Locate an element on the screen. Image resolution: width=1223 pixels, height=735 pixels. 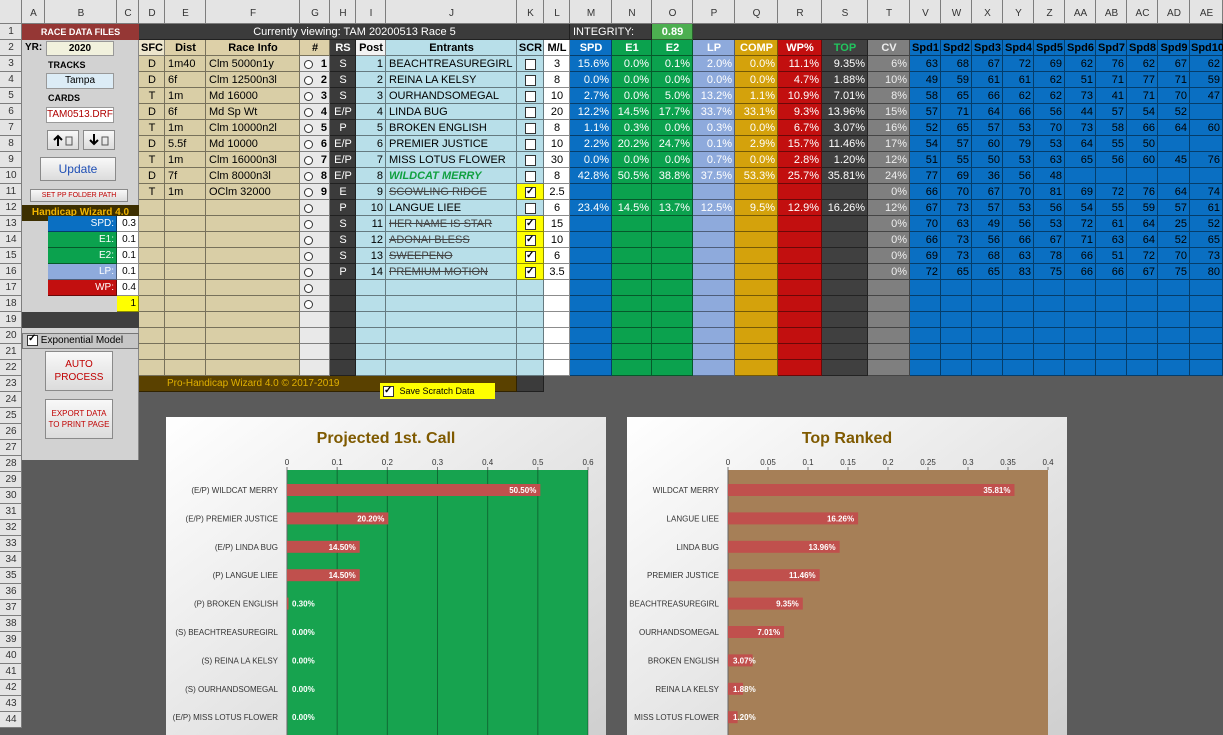
model-toggle: Exponential Model is located at coordinates (80, 341).